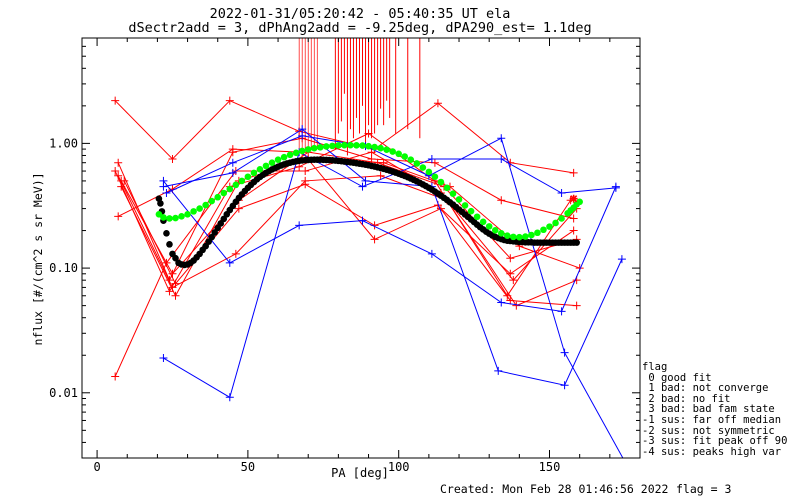  Describe the element at coordinates (360, 14) in the screenshot. I see `chart-title-line1: 2022-01-31/05:20:42 - 05:40:35 UT ela` at that location.